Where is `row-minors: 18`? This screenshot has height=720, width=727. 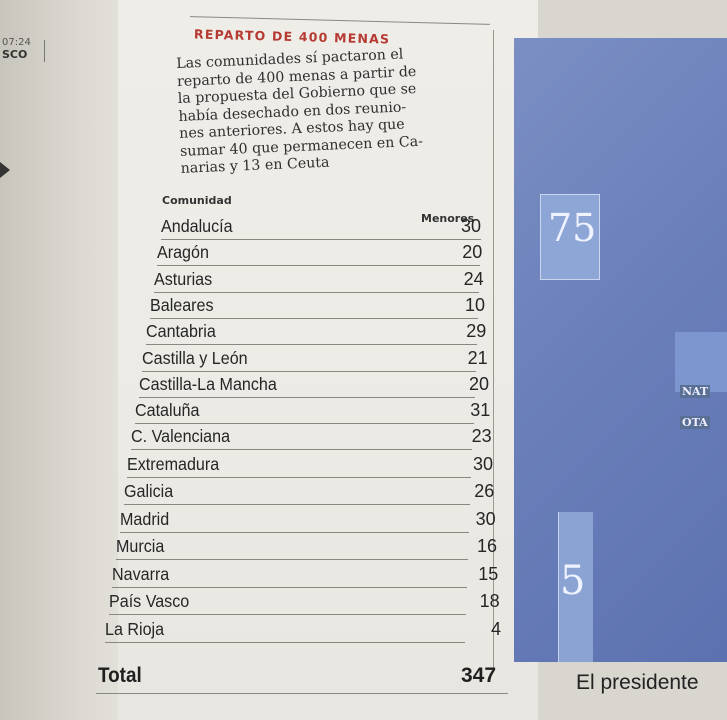
row-minors: 18 is located at coordinates (489, 601).